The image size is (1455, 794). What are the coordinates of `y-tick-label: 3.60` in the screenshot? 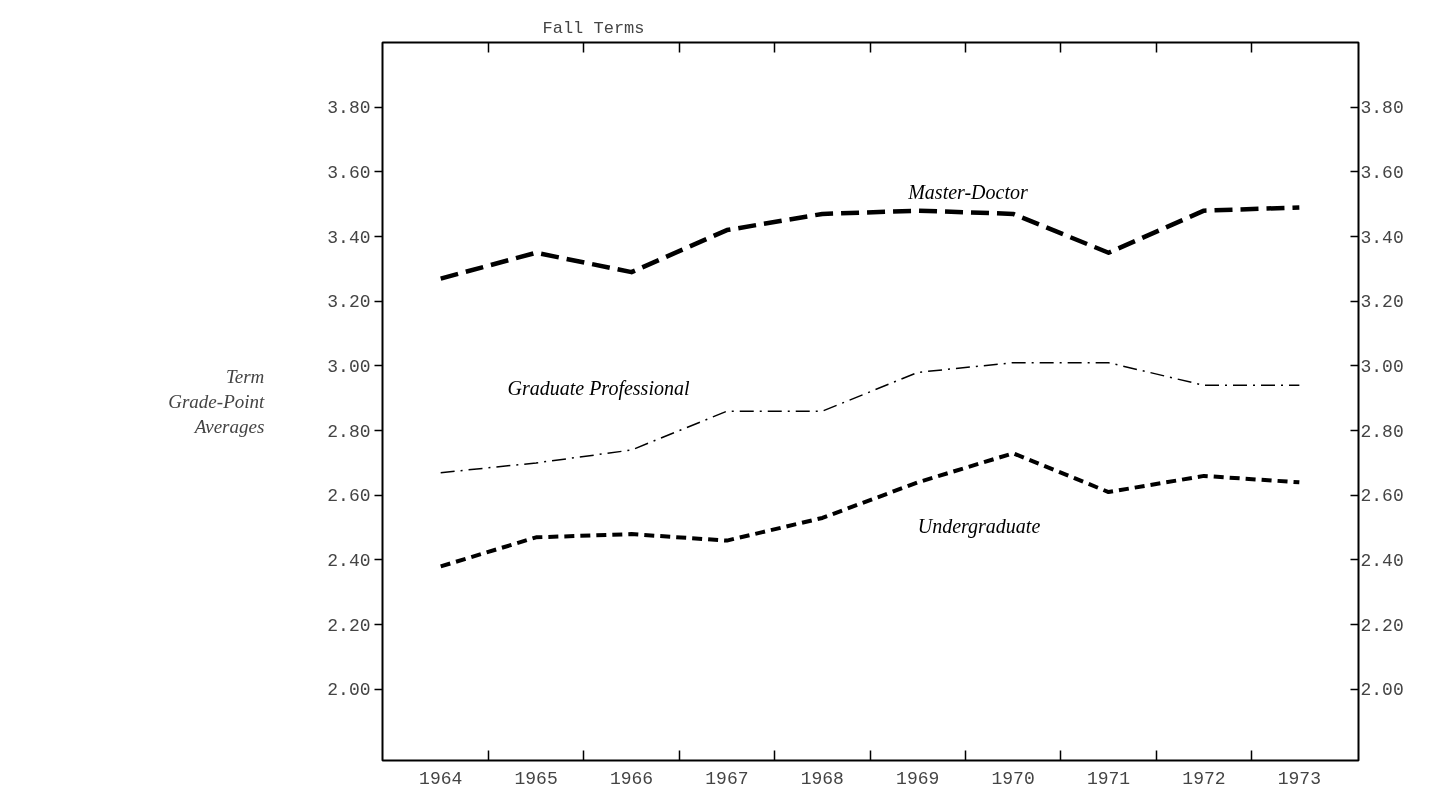 It's located at (349, 172).